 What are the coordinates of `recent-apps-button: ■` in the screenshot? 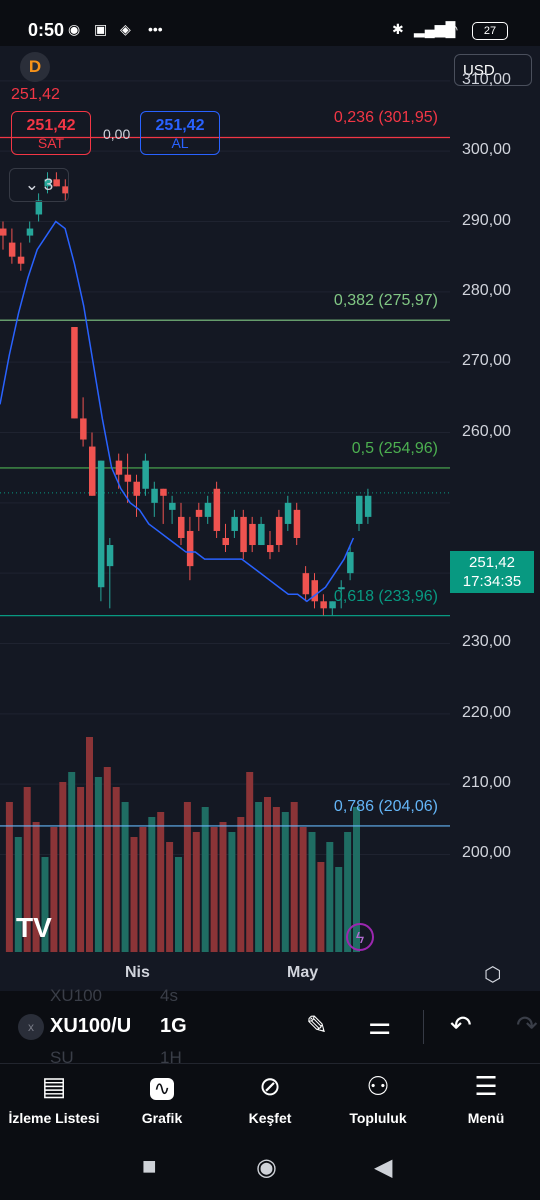 It's located at (149, 1166).